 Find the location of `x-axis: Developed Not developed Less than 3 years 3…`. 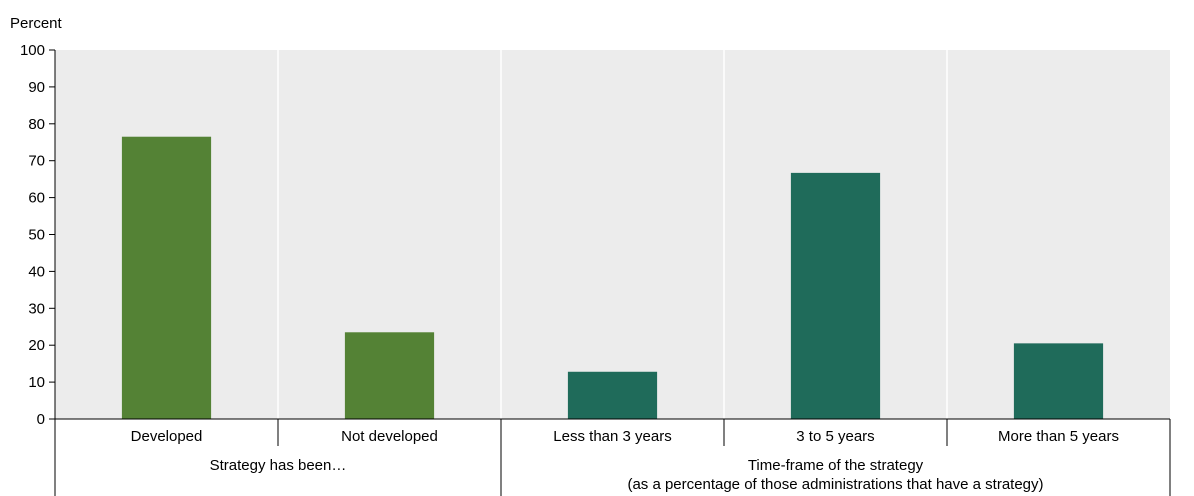

x-axis: Developed Not developed Less than 3 years 3… is located at coordinates (612, 457).